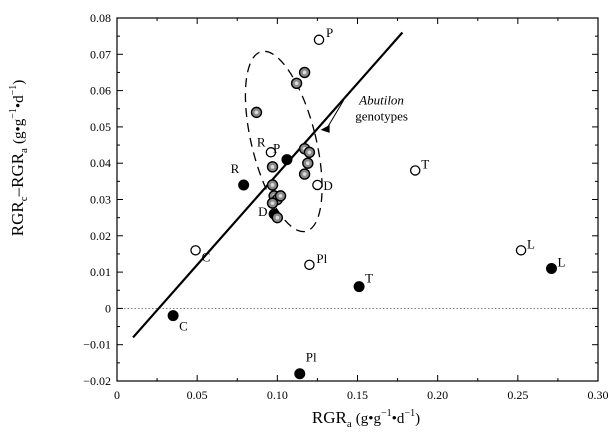  Describe the element at coordinates (366, 419) in the screenshot. I see `x-axis-label: RGRa (g•g−1•d−1)` at that location.